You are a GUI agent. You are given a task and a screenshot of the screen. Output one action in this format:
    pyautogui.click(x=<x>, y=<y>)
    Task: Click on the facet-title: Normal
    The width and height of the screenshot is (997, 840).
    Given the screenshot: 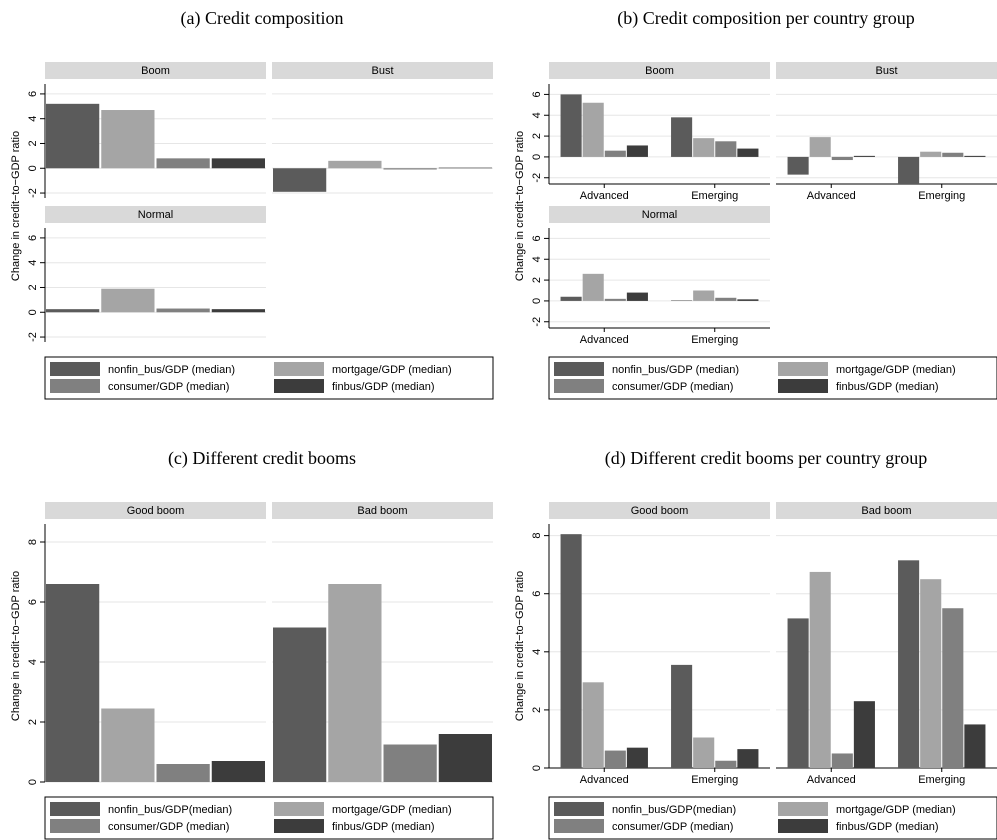 What is the action you would take?
    pyautogui.click(x=155, y=215)
    